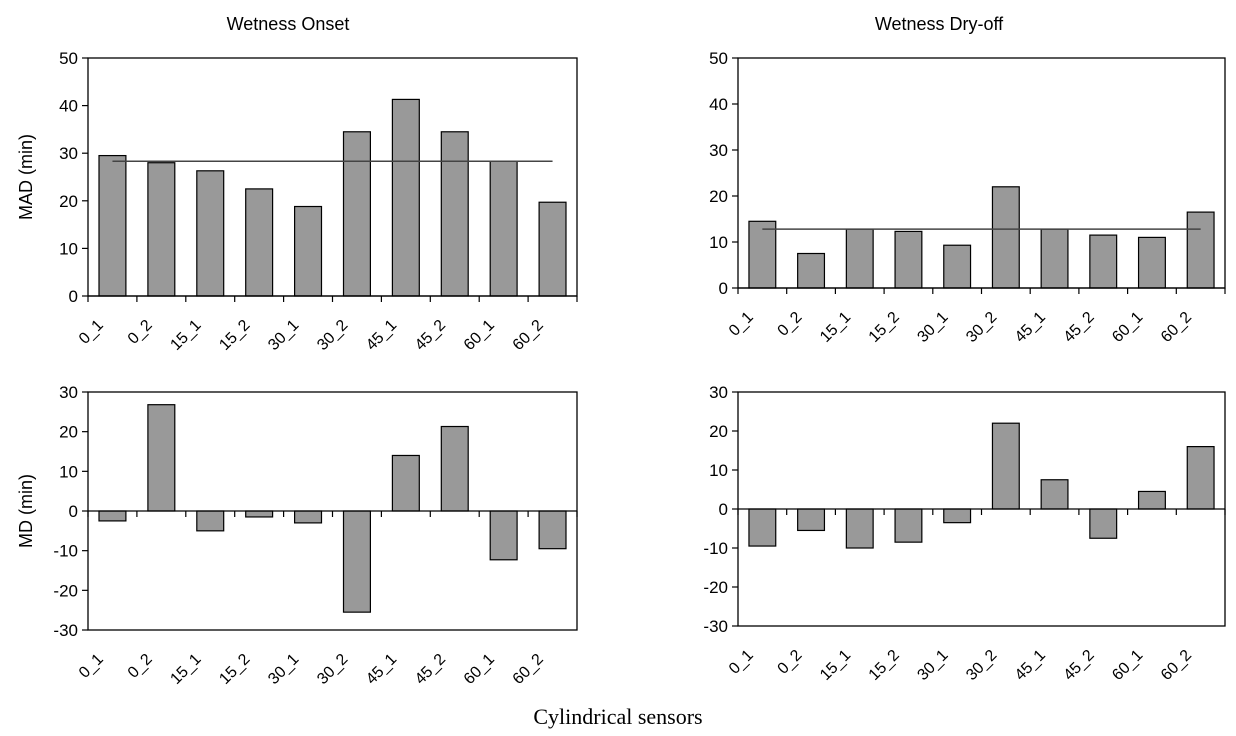 The width and height of the screenshot is (1236, 736). I want to click on panel4-y-tick-label-20: 20, so click(718, 431).